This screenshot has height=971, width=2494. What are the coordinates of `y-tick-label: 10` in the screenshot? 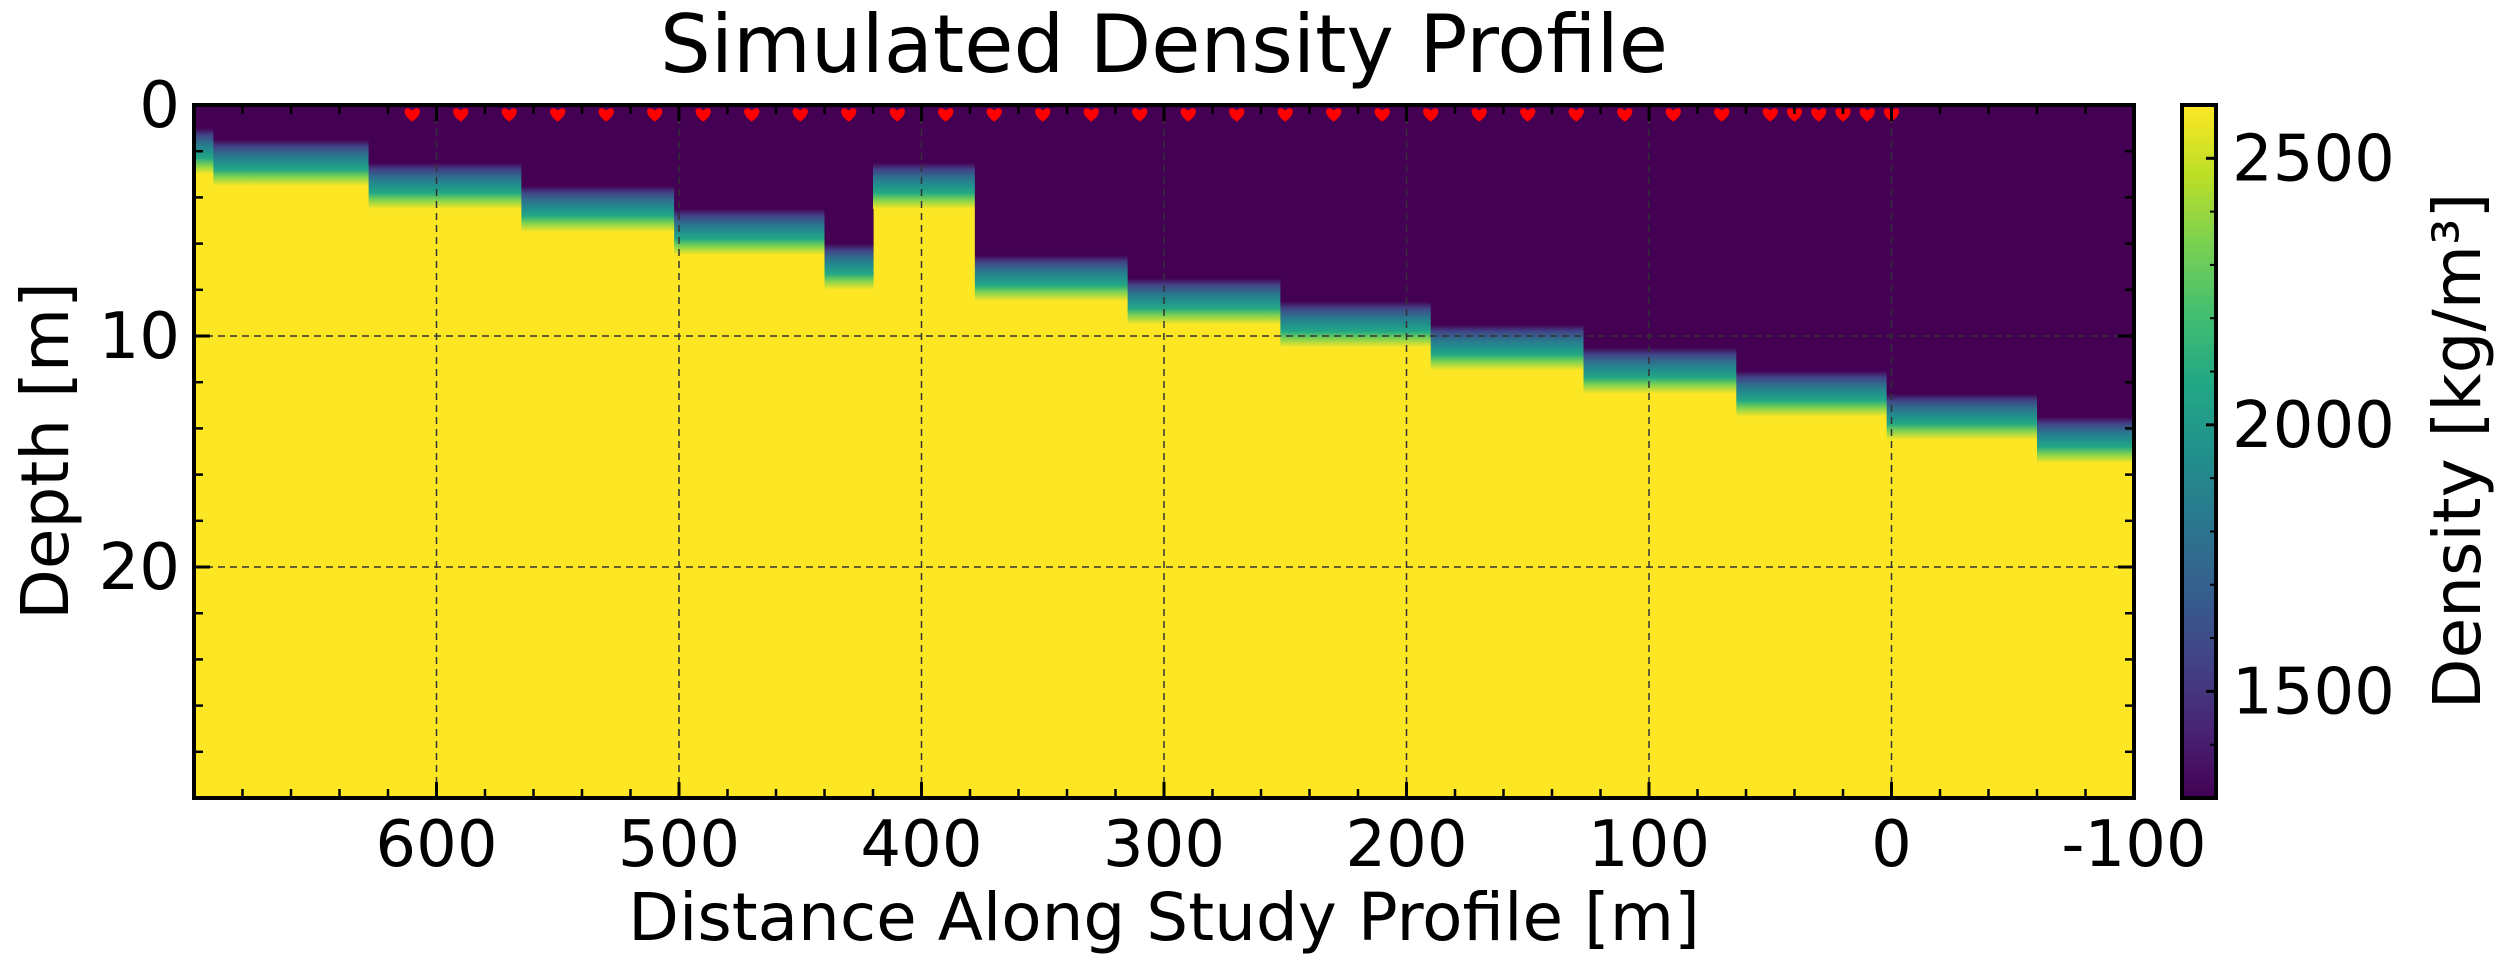 It's located at (139, 337).